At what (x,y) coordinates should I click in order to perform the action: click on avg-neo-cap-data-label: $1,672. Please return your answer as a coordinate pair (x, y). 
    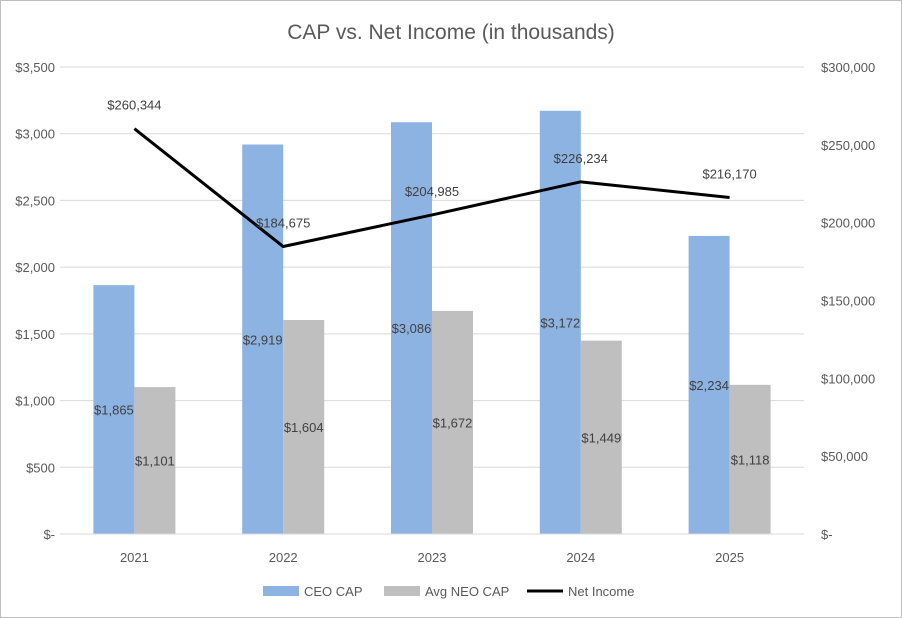
    Looking at the image, I should click on (453, 422).